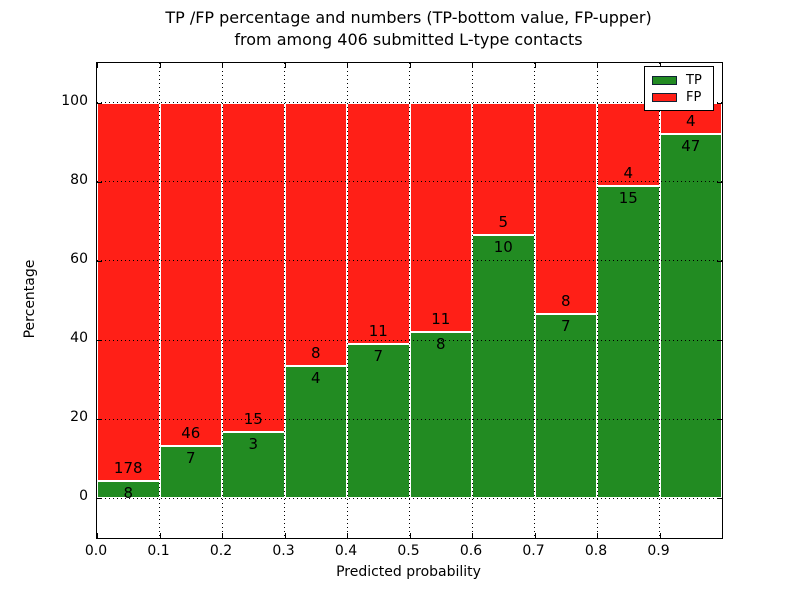 The width and height of the screenshot is (800, 600). I want to click on bar-value-label-fp: 15, so click(253, 419).